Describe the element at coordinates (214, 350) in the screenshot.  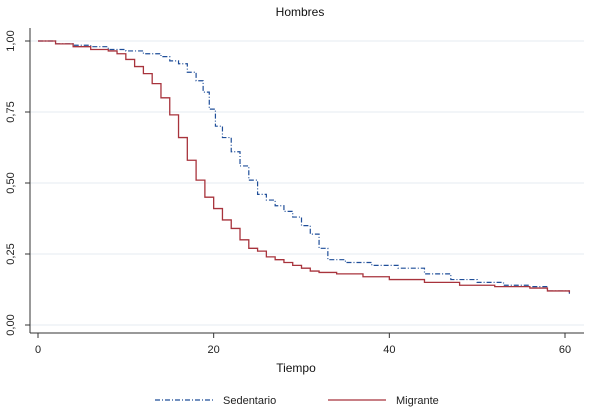
I see `x-tick-label: 20` at that location.